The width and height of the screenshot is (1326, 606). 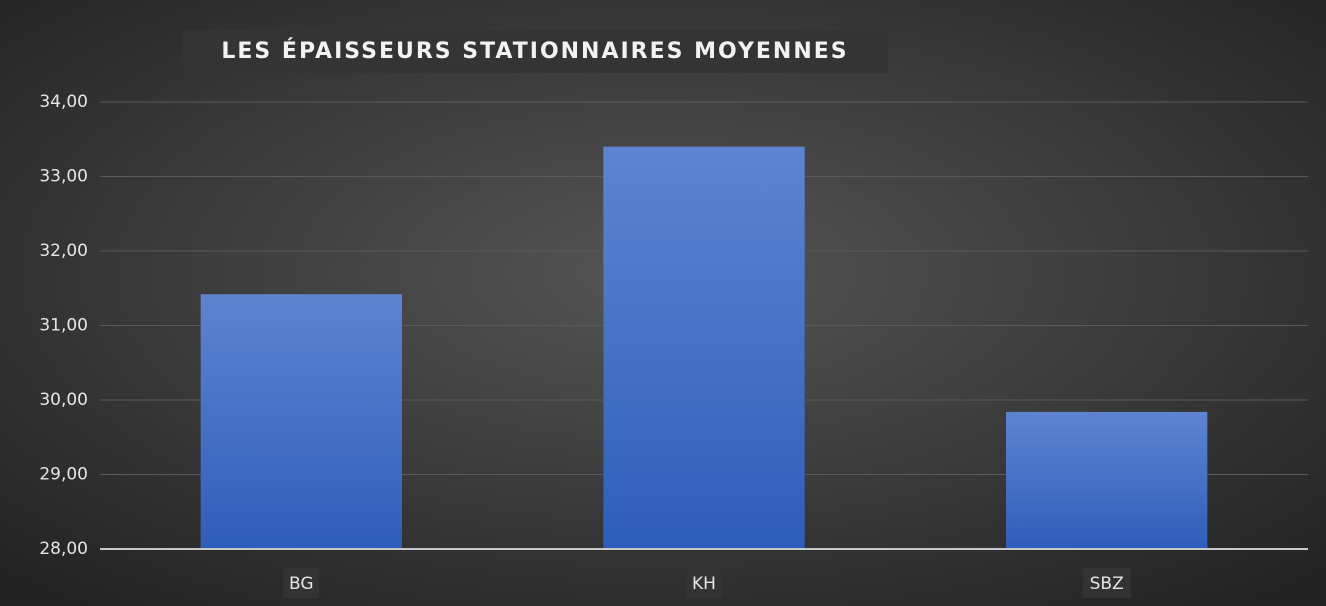 I want to click on x-tick-label: SBZ, so click(x=1107, y=584).